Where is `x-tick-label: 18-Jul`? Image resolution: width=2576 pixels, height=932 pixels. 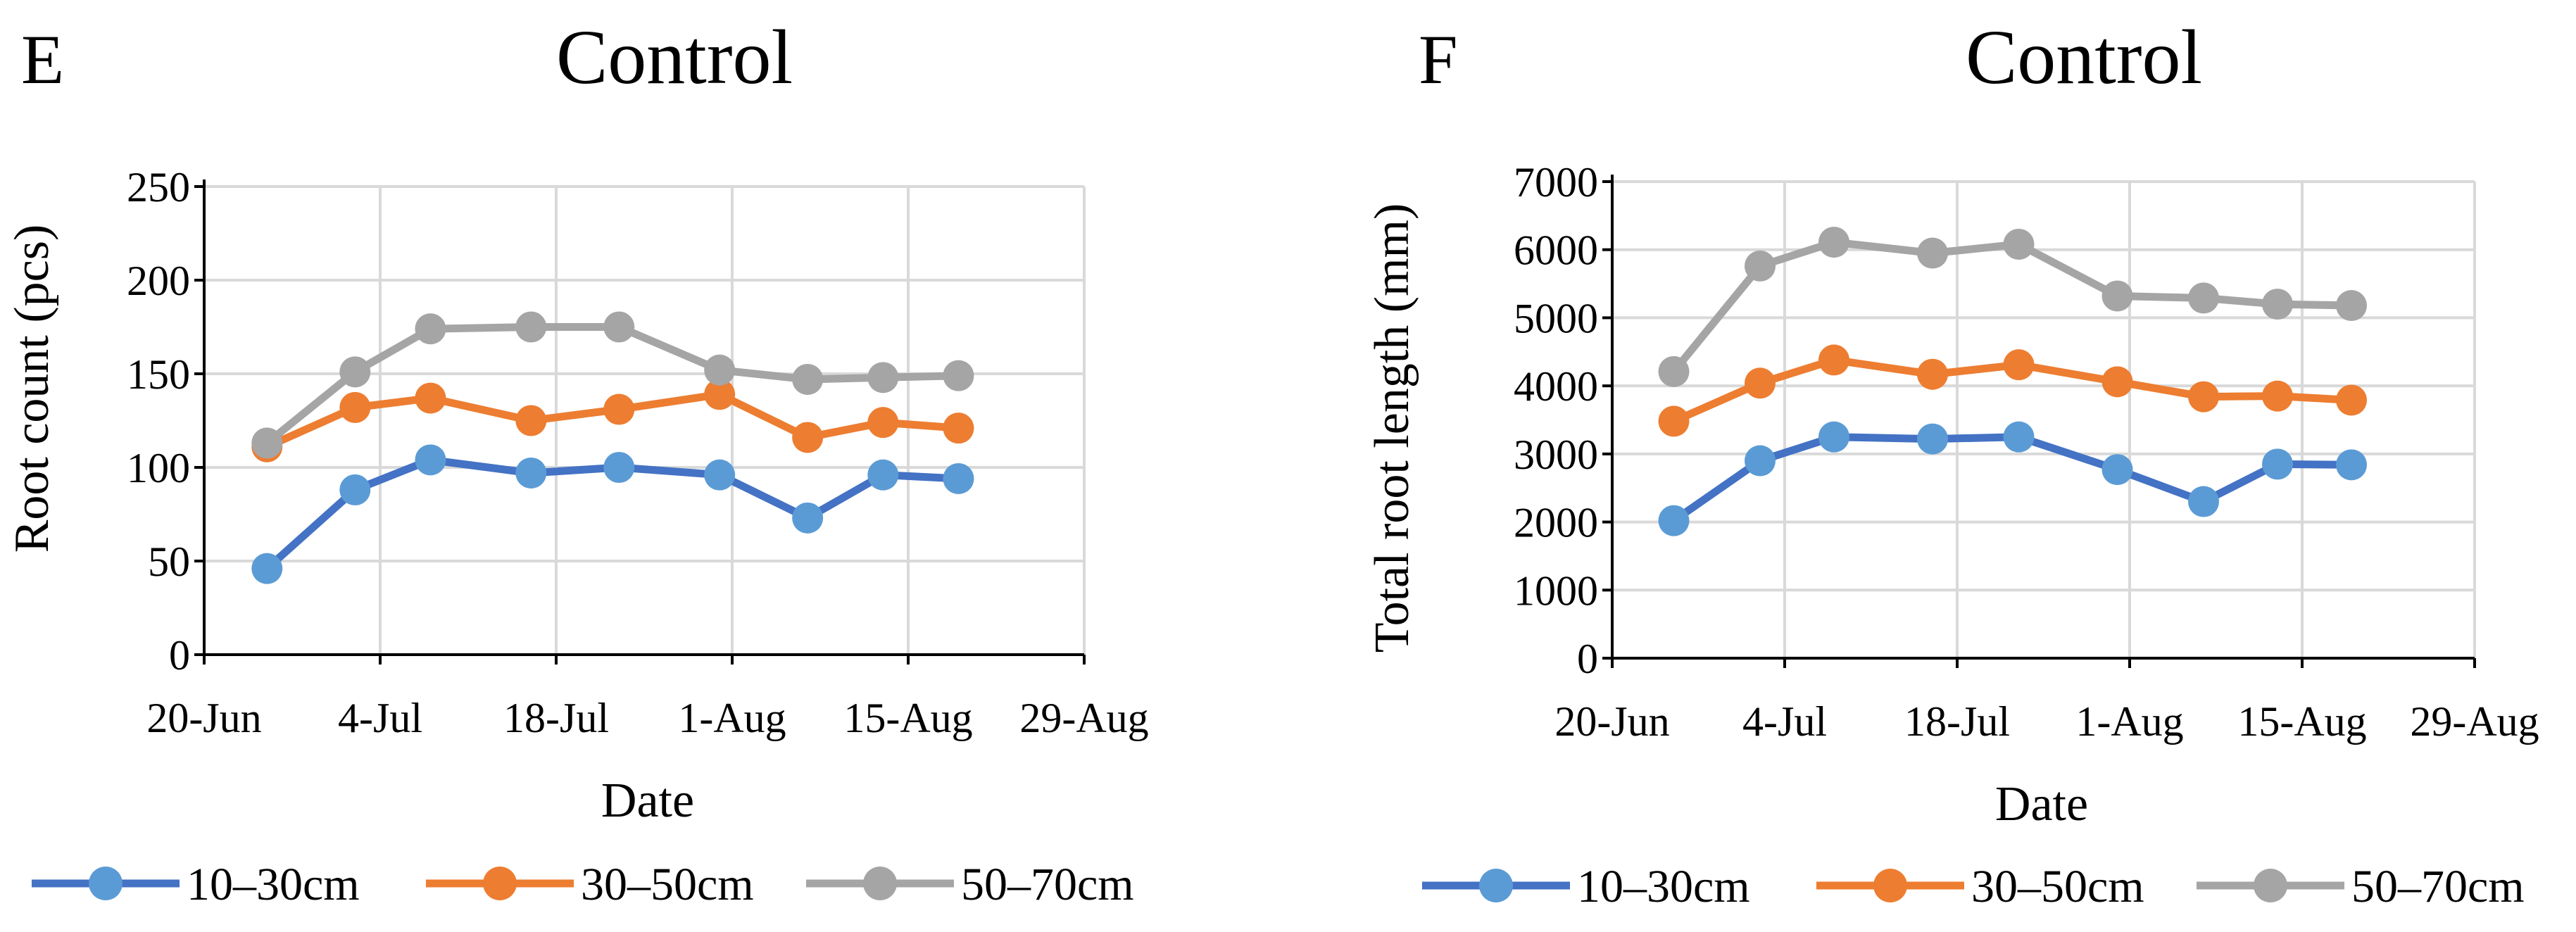 x-tick-label: 18-Jul is located at coordinates (1957, 721).